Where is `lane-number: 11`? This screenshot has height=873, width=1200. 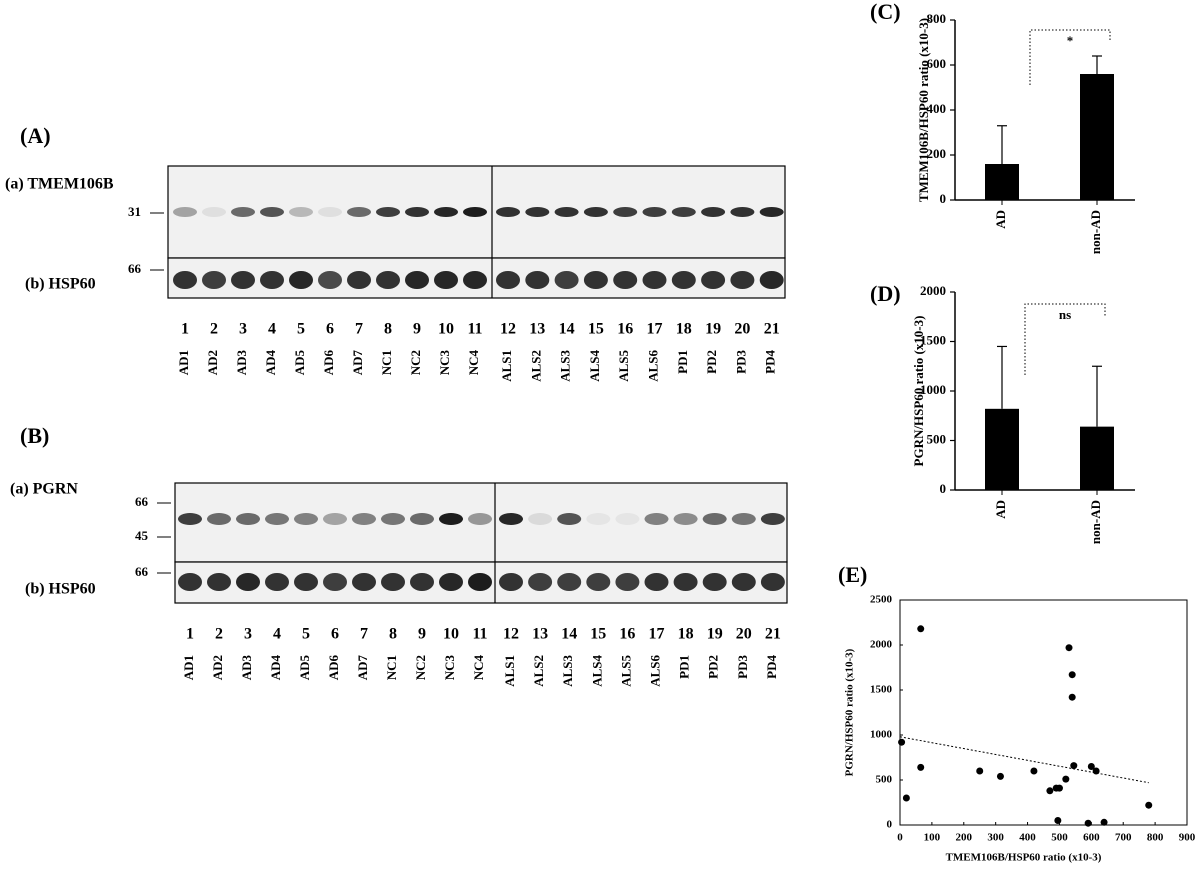
lane-number: 11 is located at coordinates (479, 634).